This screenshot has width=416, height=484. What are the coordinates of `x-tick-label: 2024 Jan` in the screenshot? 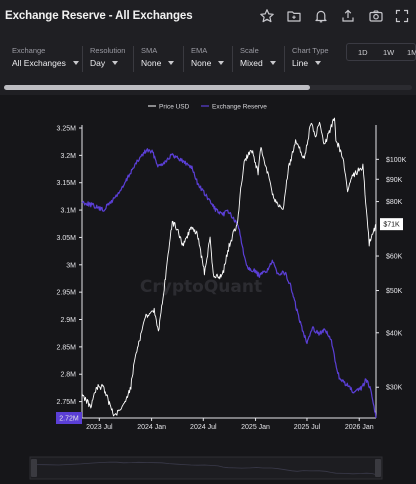 It's located at (151, 427).